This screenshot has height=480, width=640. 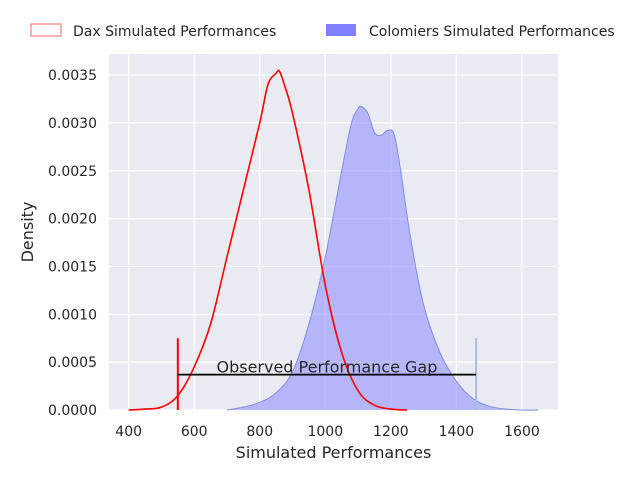 What do you see at coordinates (326, 367) in the screenshot?
I see `gap-annotation: Observed Performance Gap` at bounding box center [326, 367].